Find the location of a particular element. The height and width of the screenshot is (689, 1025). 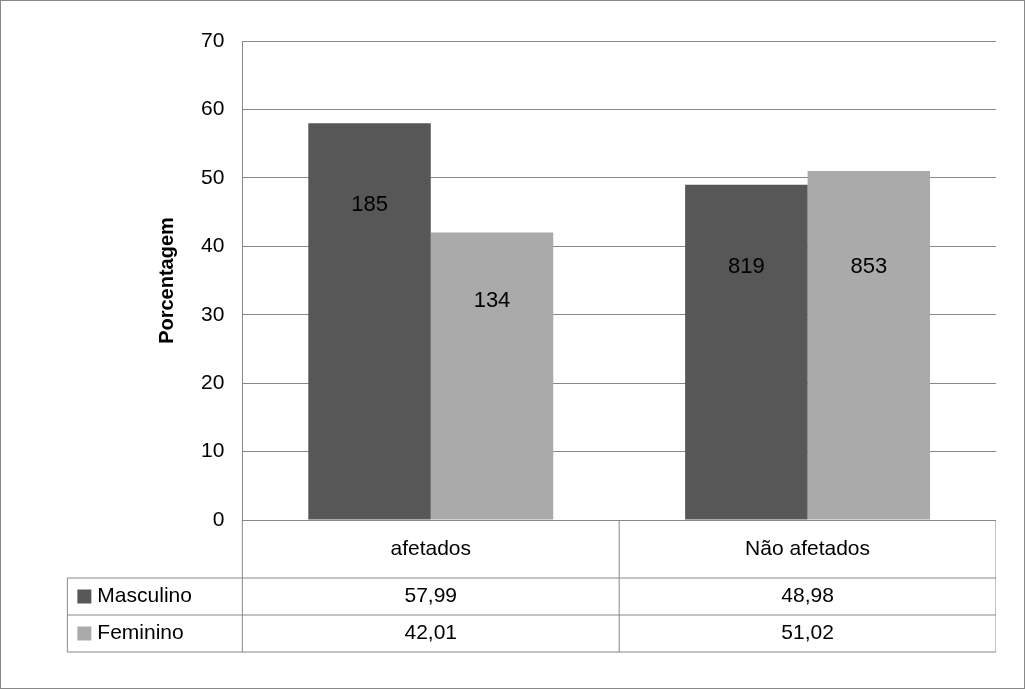

y-tick-label: 30 is located at coordinates (213, 313).